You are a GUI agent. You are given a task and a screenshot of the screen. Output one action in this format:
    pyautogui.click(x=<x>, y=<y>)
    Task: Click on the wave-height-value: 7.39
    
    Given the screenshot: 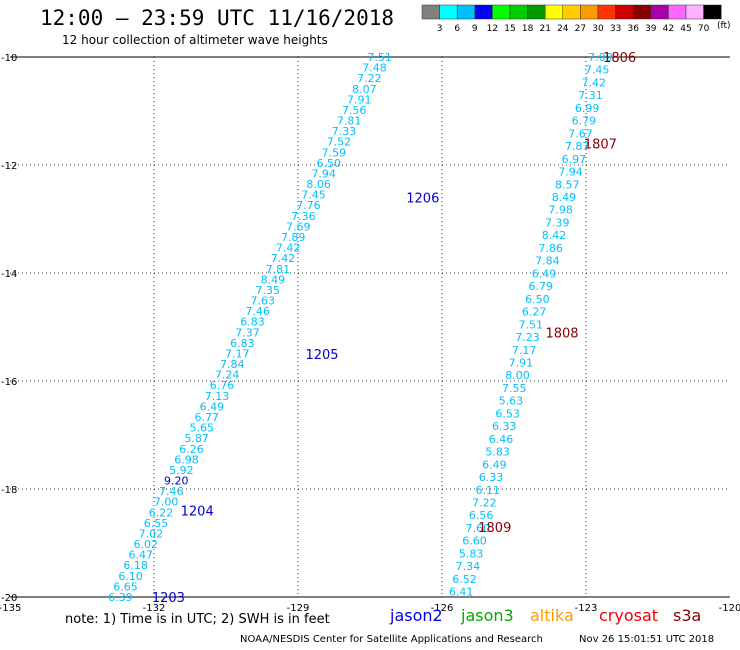 What is the action you would take?
    pyautogui.click(x=557, y=222)
    